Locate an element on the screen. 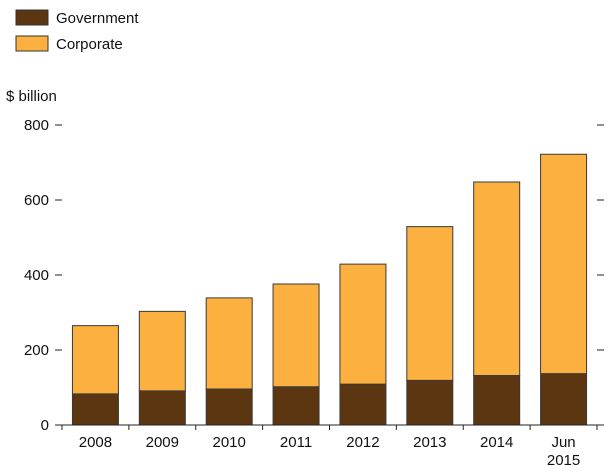 The width and height of the screenshot is (611, 472). bar-government-2010 is located at coordinates (229, 407).